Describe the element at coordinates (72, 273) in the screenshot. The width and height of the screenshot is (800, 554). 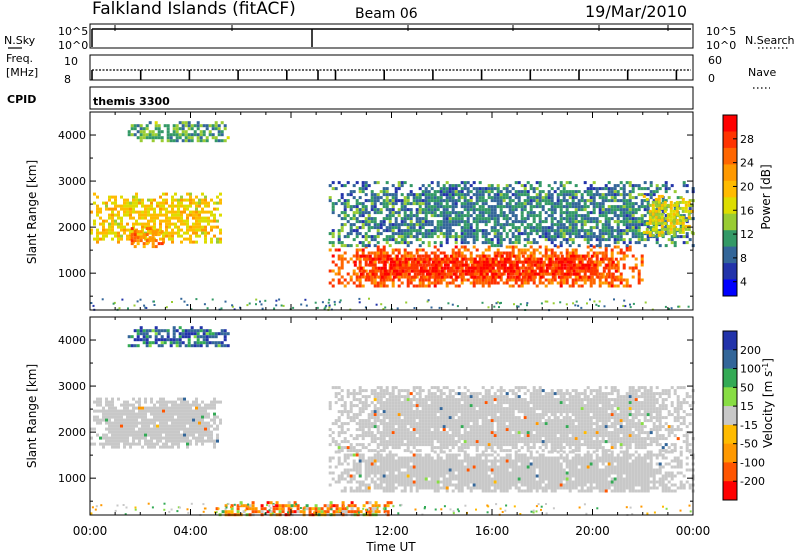
I see `y-tick-label: 1000` at that location.